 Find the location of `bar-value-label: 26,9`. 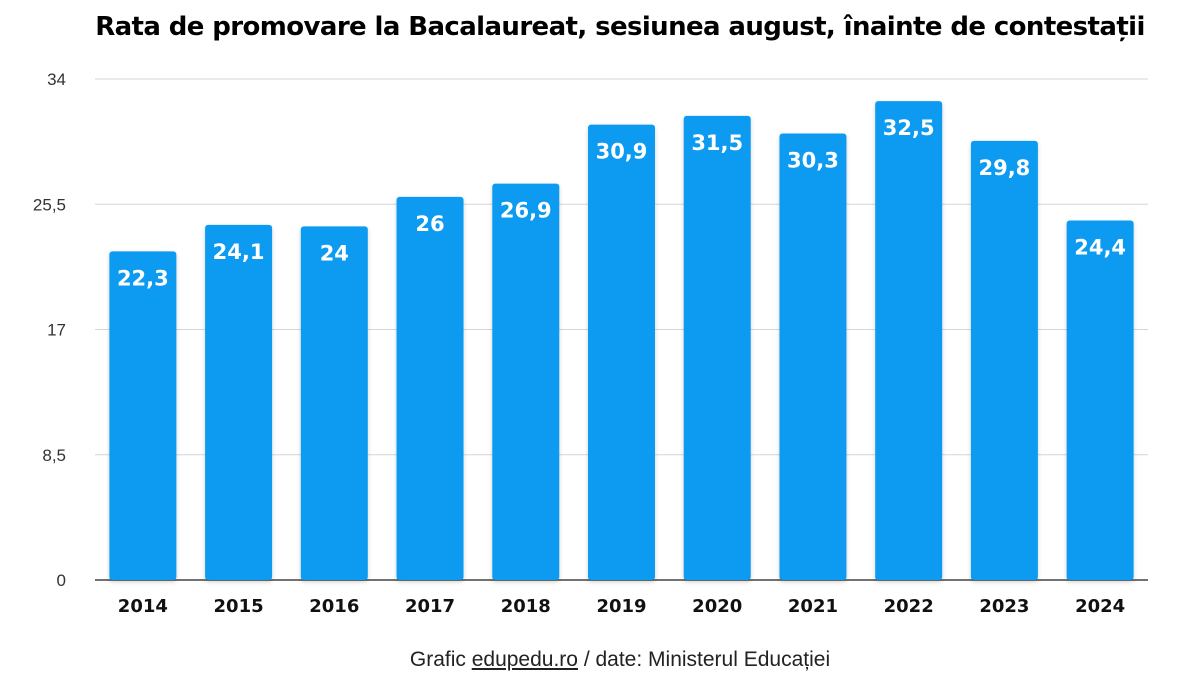

bar-value-label: 26,9 is located at coordinates (526, 211).